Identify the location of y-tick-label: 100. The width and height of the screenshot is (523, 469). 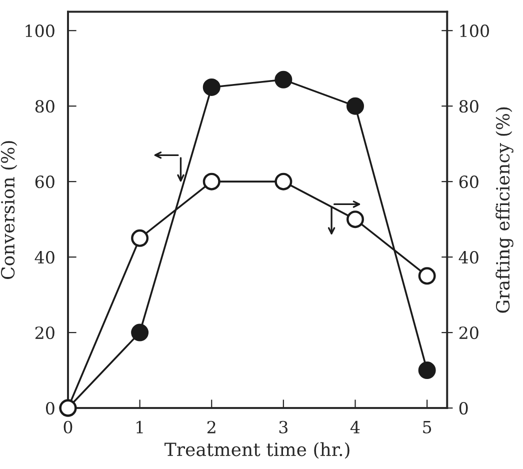
(40, 31).